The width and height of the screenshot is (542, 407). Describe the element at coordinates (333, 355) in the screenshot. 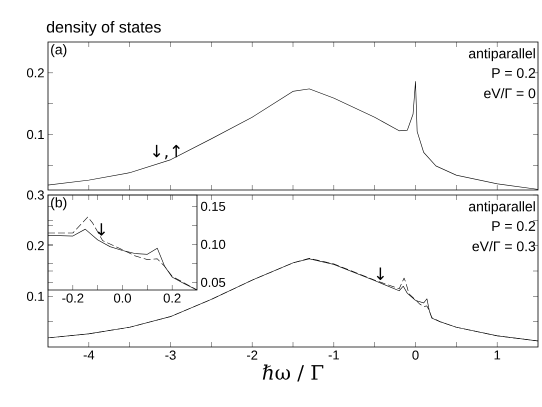

I see `x-tick-label: -1` at that location.